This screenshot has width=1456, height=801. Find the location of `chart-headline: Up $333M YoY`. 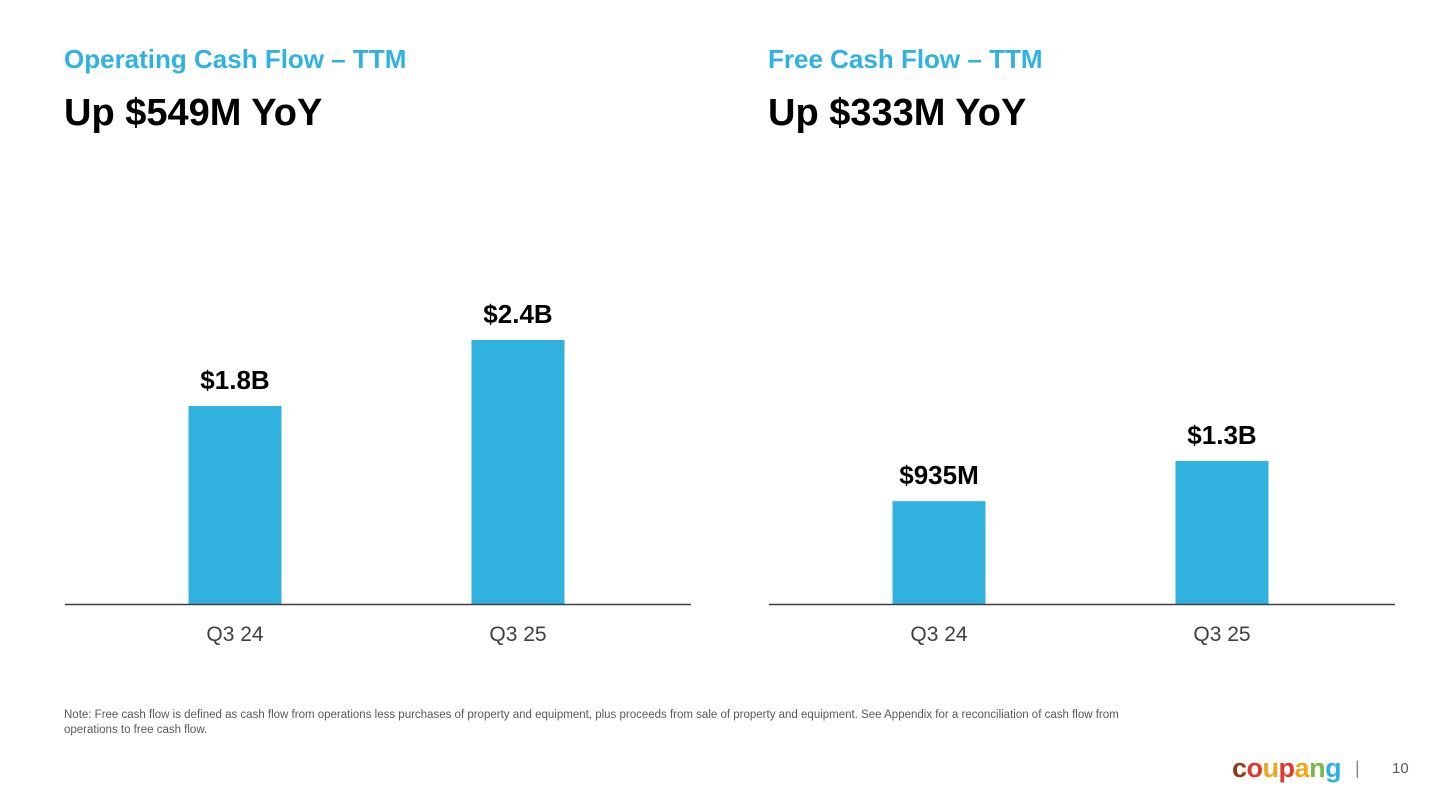

chart-headline: Up $333M YoY is located at coordinates (897, 113).